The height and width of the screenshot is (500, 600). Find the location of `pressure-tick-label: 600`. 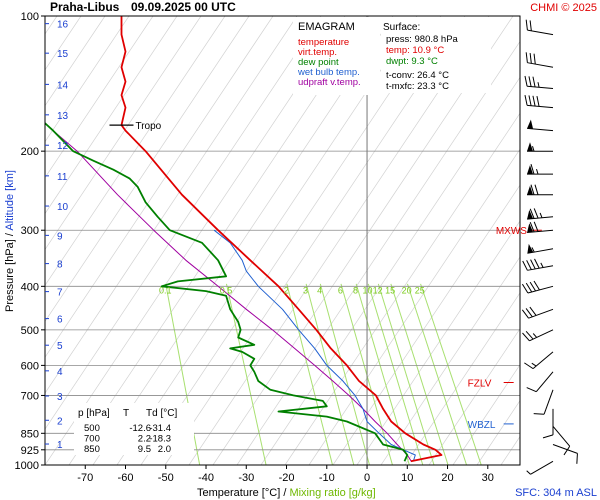

pressure-tick-label: 600 is located at coordinates (30, 366).